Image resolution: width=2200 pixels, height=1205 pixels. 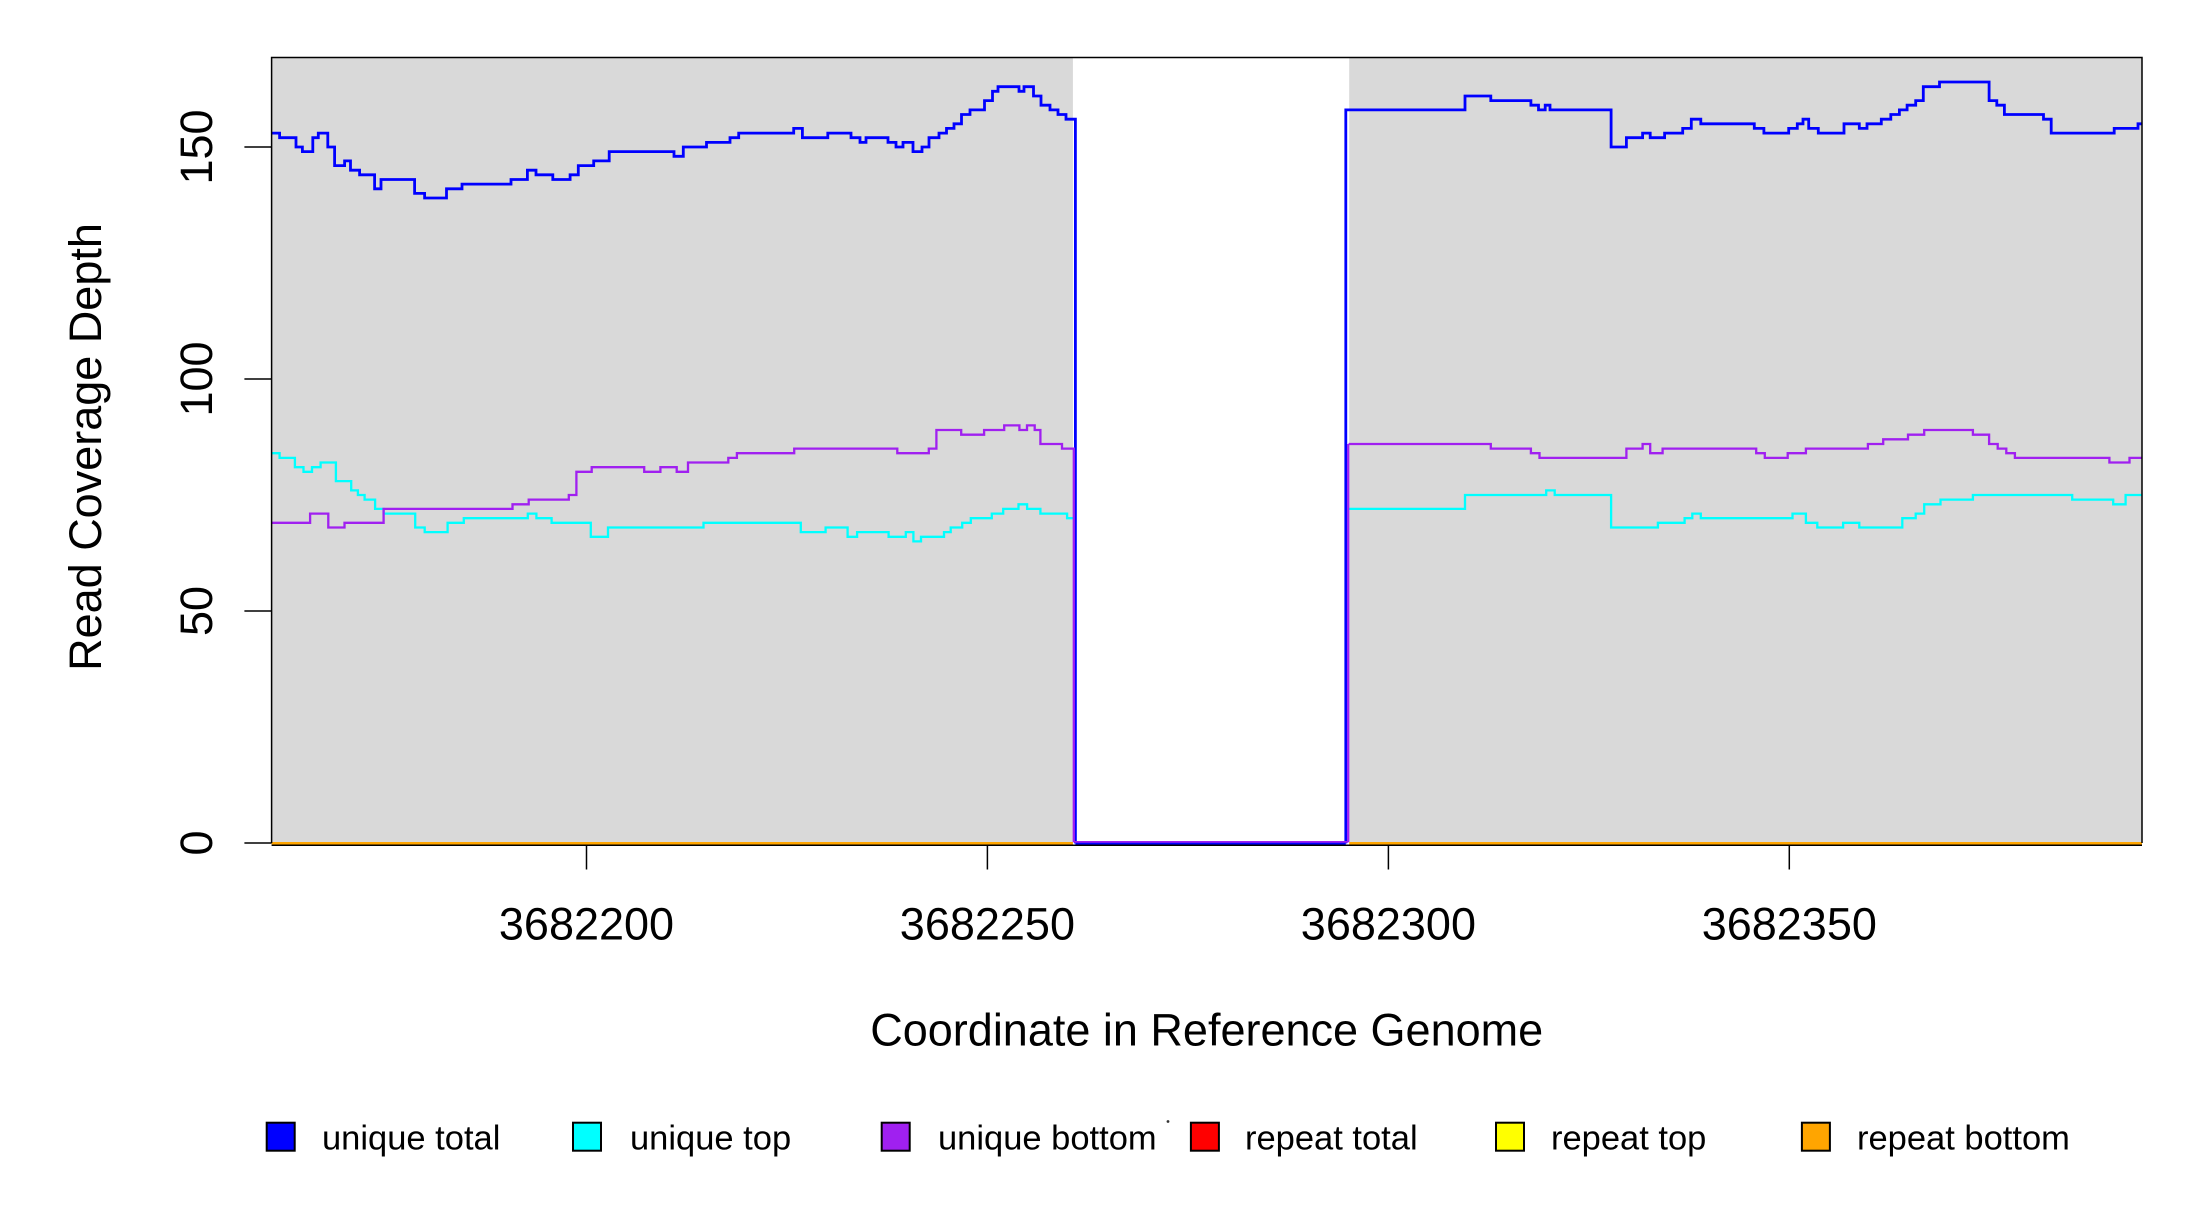 I want to click on svg-text: 3682250, so click(x=987, y=924).